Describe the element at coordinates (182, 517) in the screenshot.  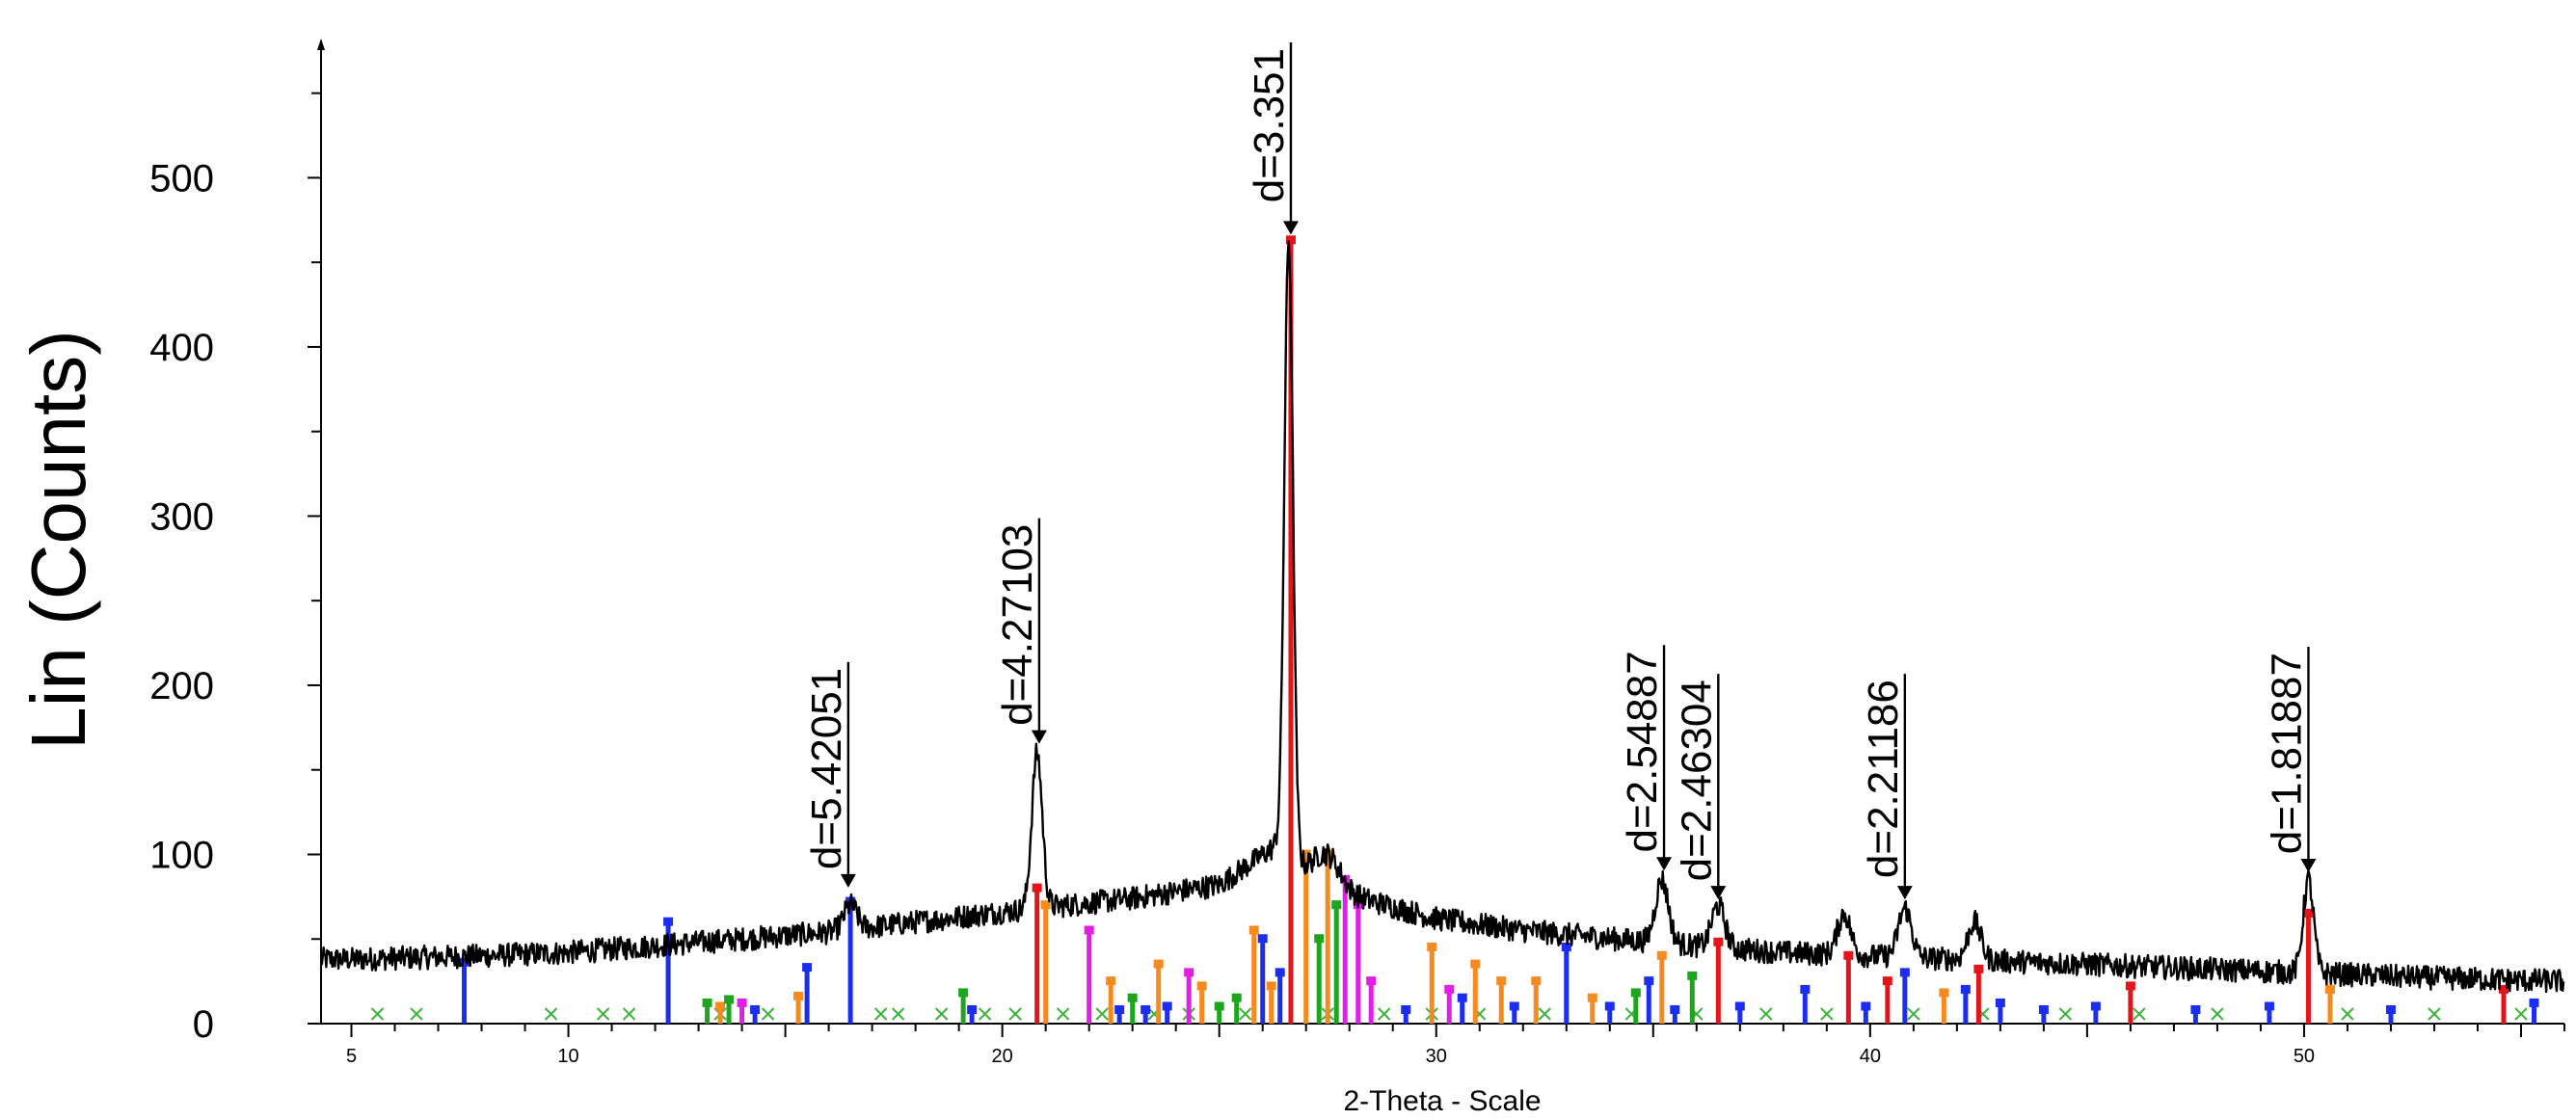
I see `y-tick-label: 300` at that location.